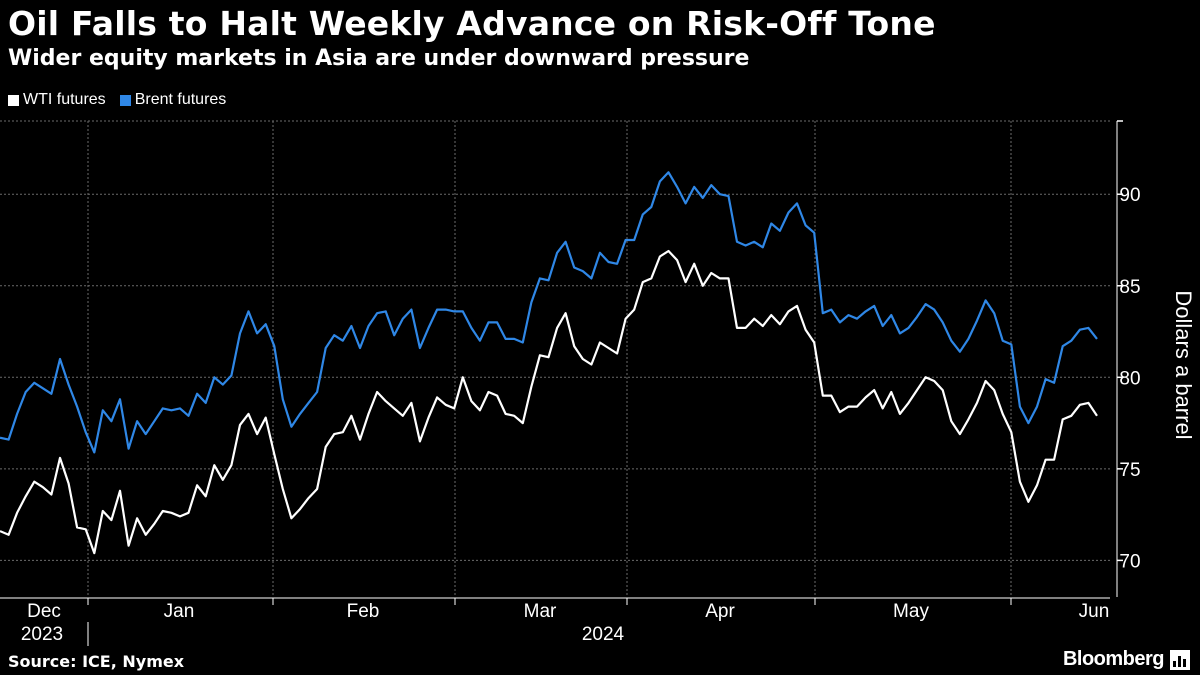 This screenshot has width=1200, height=675. What do you see at coordinates (42, 634) in the screenshot?
I see `x-year-label: 2023` at bounding box center [42, 634].